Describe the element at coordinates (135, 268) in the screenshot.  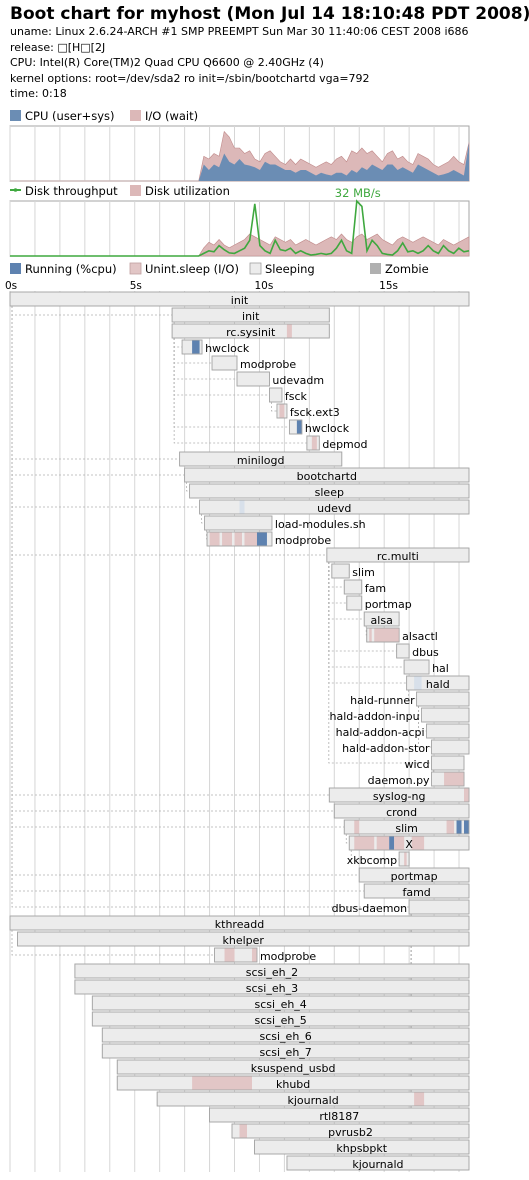
I see `unint-legend-swatch` at that location.